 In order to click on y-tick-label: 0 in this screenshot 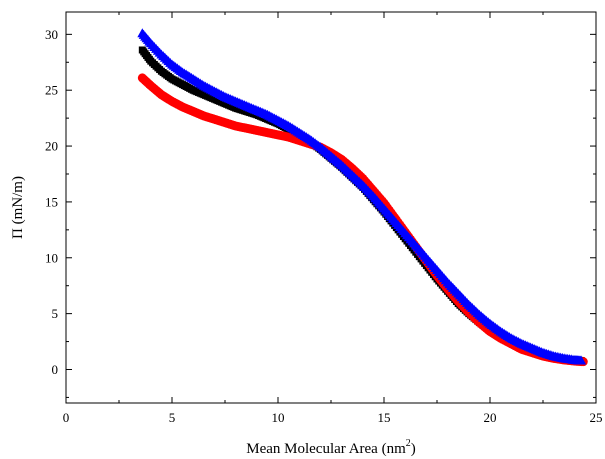, I will do `click(55, 369)`.